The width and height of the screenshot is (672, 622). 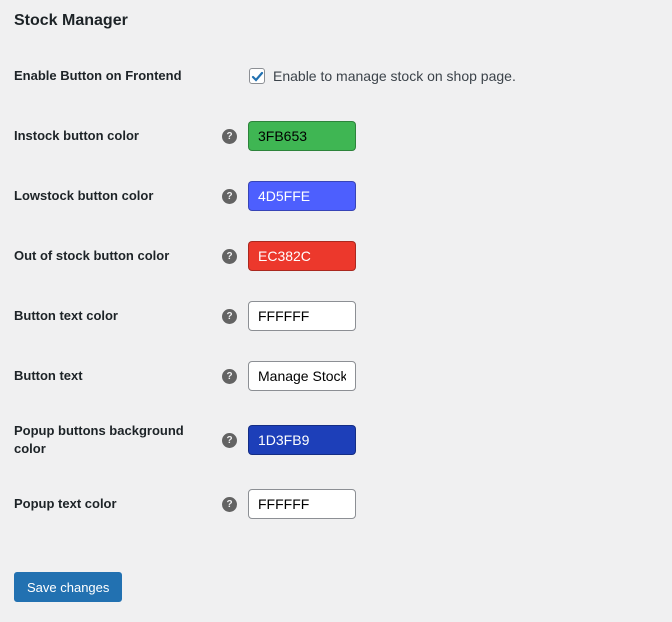 What do you see at coordinates (98, 75) in the screenshot?
I see `setting-label: Enable Button on Frontend` at bounding box center [98, 75].